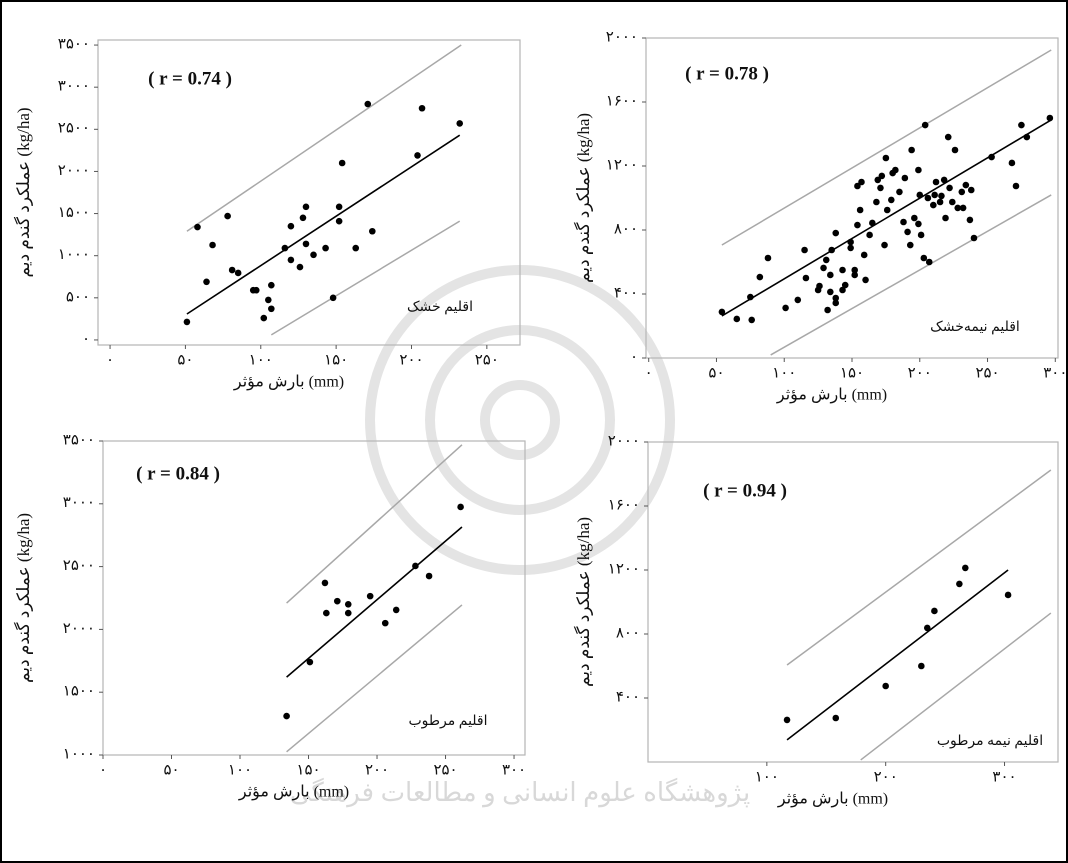  Describe the element at coordinates (987, 373) in the screenshot. I see `x-tick-label: ۲۵۰` at that location.